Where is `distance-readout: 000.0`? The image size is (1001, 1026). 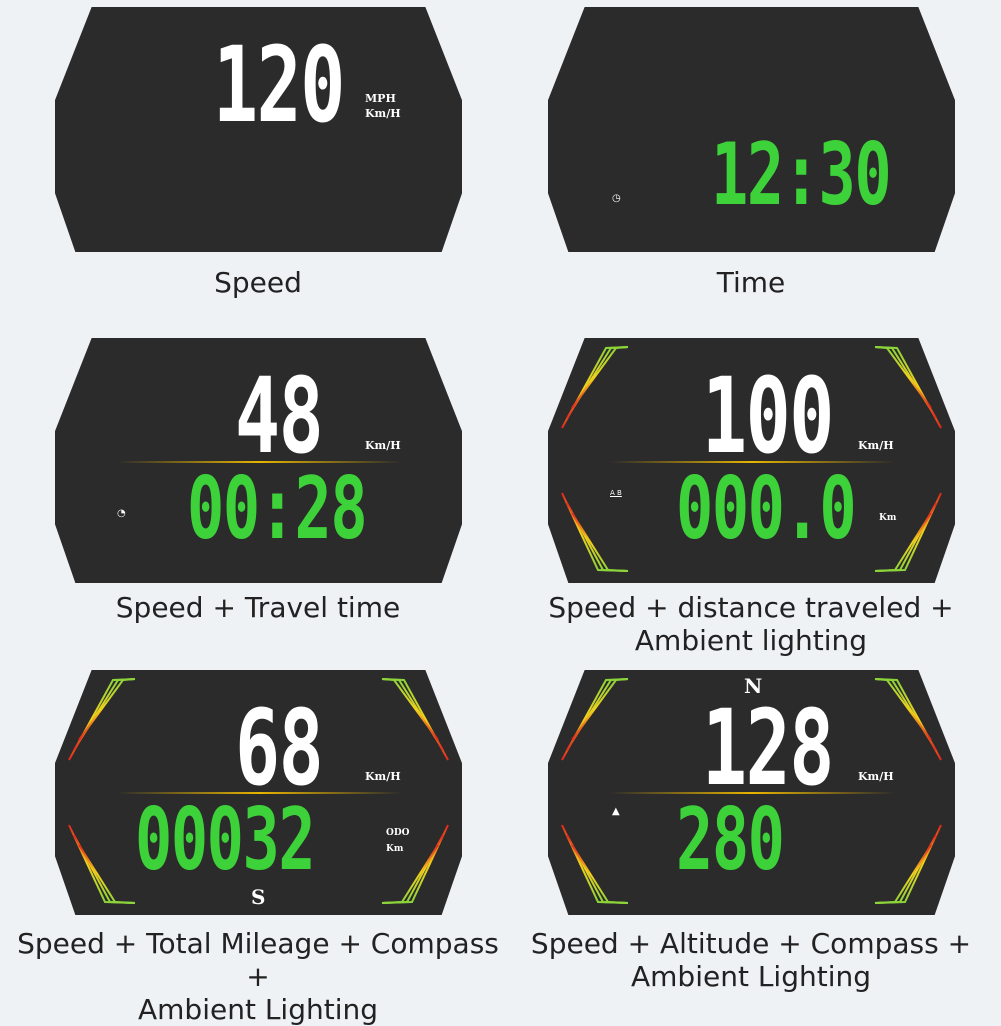
distance-readout: 000.0 is located at coordinates (766, 509).